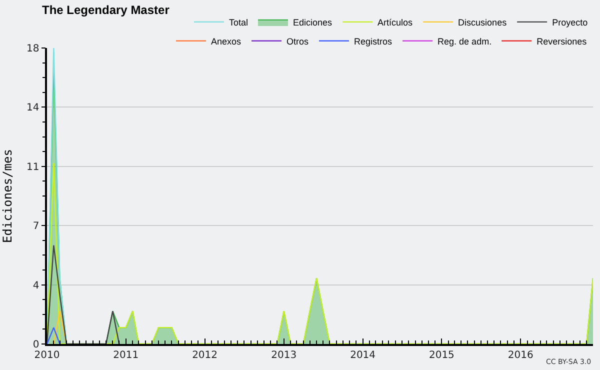 The image size is (600, 370). Describe the element at coordinates (298, 41) in the screenshot. I see `legend-label: Otros` at that location.